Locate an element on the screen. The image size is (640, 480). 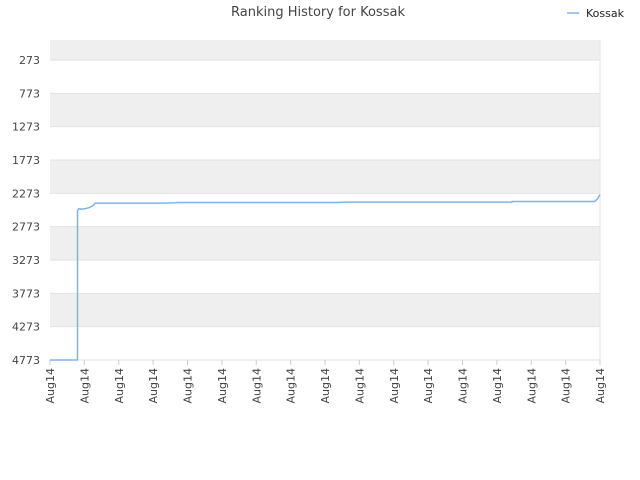
y-tick-label: 773 is located at coordinates (29, 93).